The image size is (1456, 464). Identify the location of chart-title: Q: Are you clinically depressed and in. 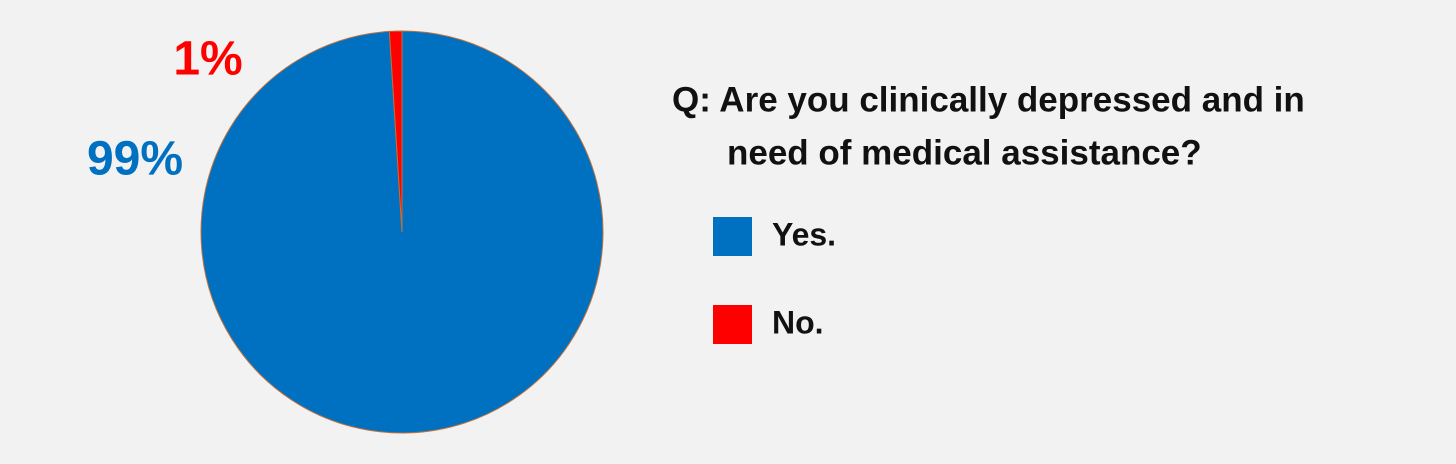
(988, 99).